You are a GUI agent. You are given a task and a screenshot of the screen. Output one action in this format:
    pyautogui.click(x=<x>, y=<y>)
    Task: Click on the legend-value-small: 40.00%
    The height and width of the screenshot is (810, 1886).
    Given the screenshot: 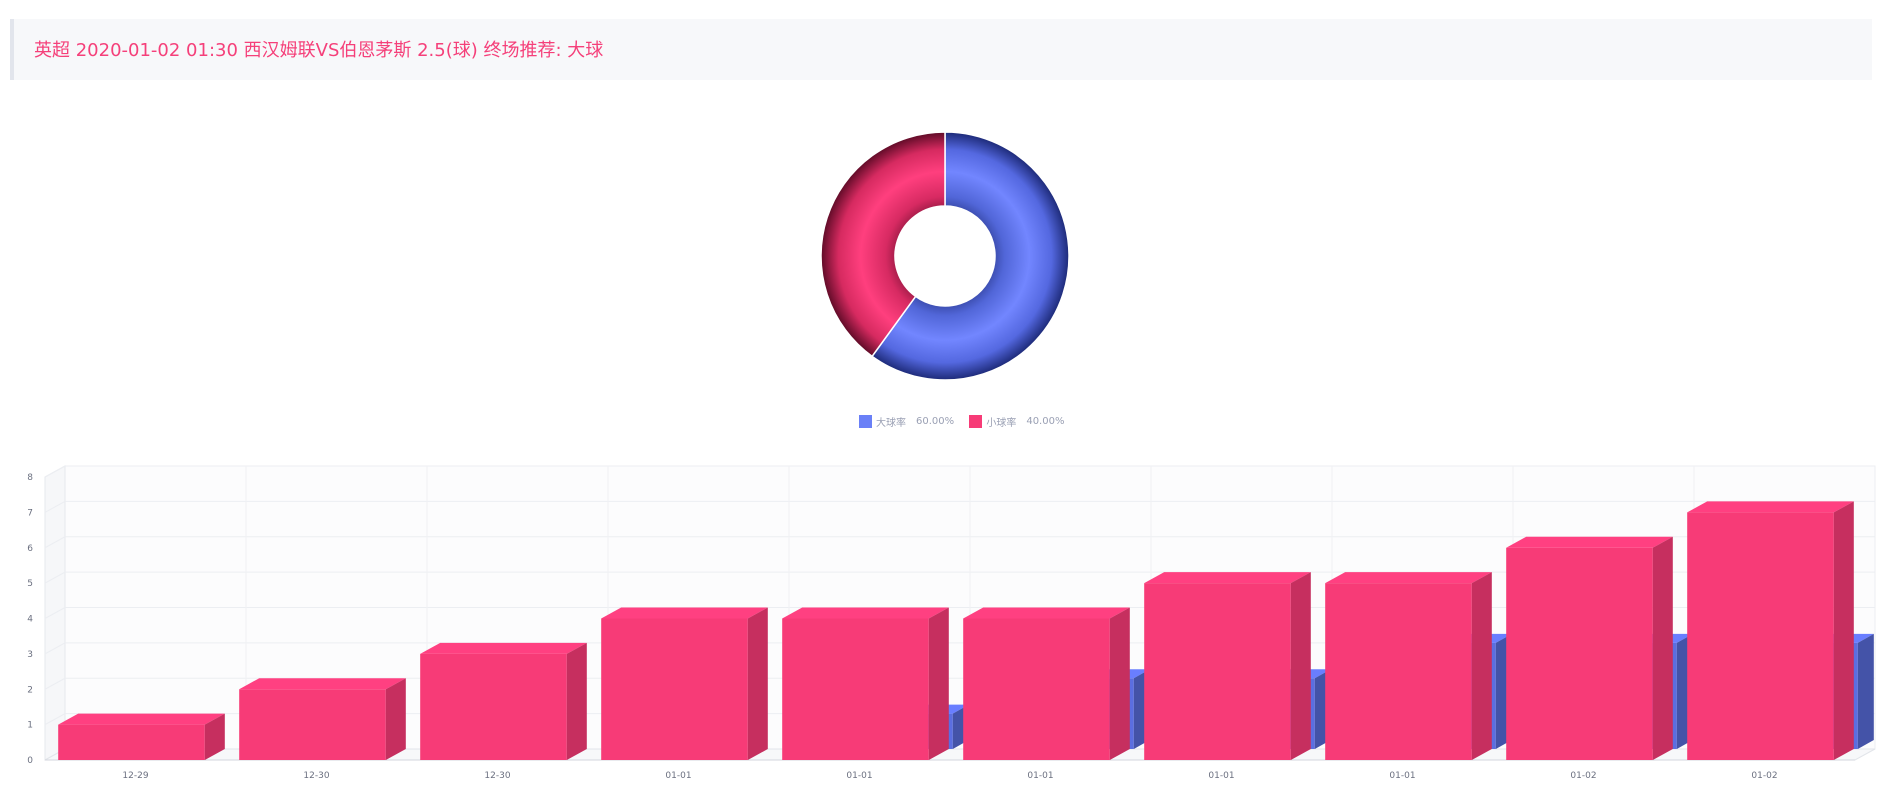 What is the action you would take?
    pyautogui.click(x=1045, y=421)
    